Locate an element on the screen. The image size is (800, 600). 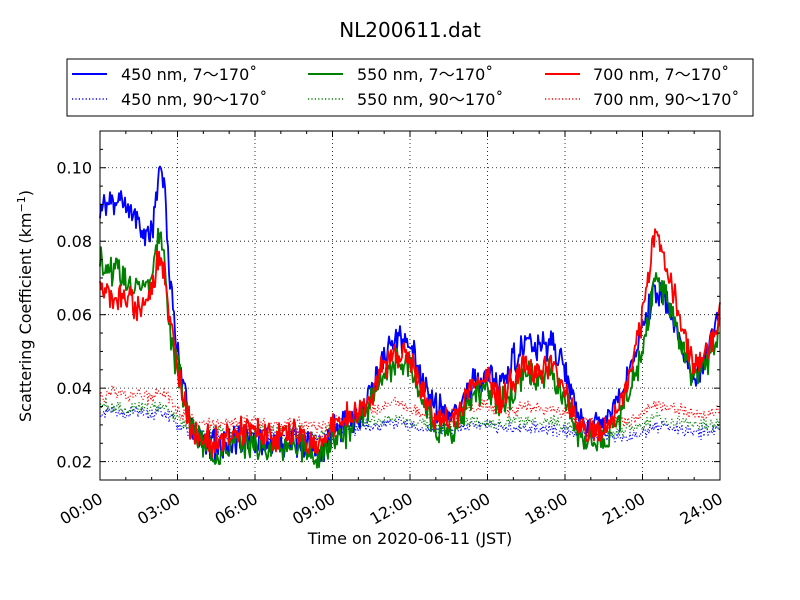
legend-label: 700 nm, 90～170˚ is located at coordinates (666, 99).